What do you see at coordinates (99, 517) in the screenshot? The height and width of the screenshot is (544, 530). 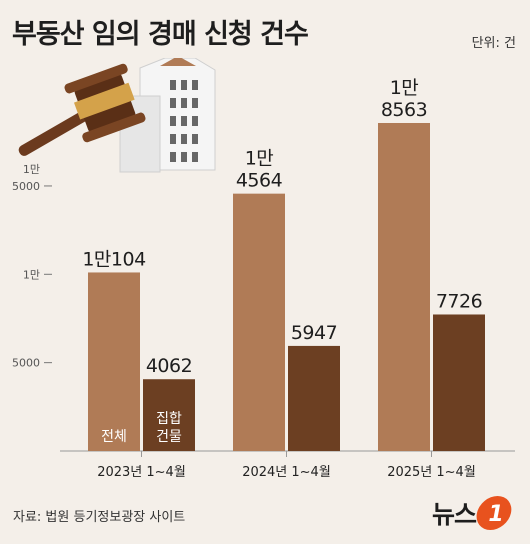 I see `source-note: 자료: 법원 등기정보광장 사이트` at bounding box center [99, 517].